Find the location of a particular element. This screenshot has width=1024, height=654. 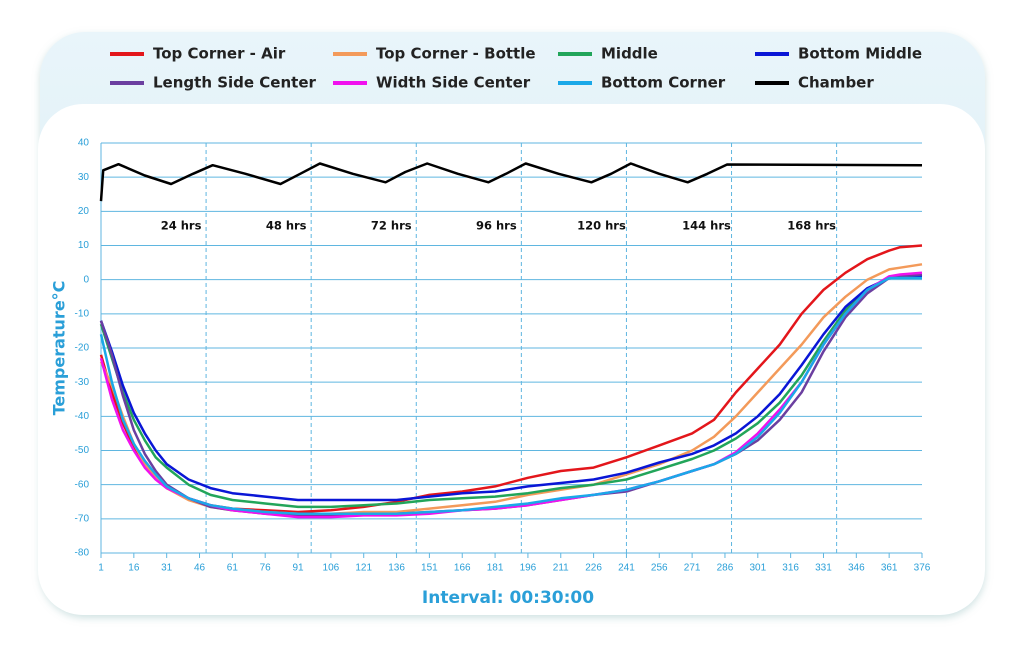

legend-label: Bottom Middle is located at coordinates (860, 54).